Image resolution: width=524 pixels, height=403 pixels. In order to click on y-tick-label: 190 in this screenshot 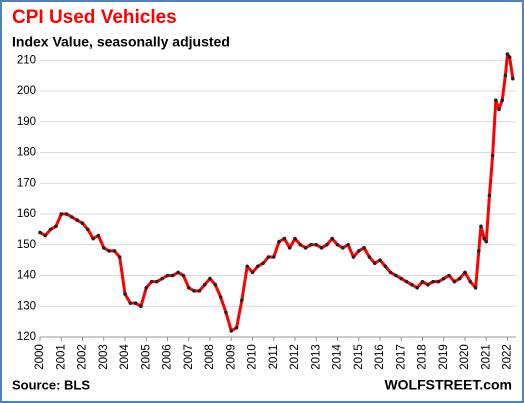, I will do `click(26, 122)`.